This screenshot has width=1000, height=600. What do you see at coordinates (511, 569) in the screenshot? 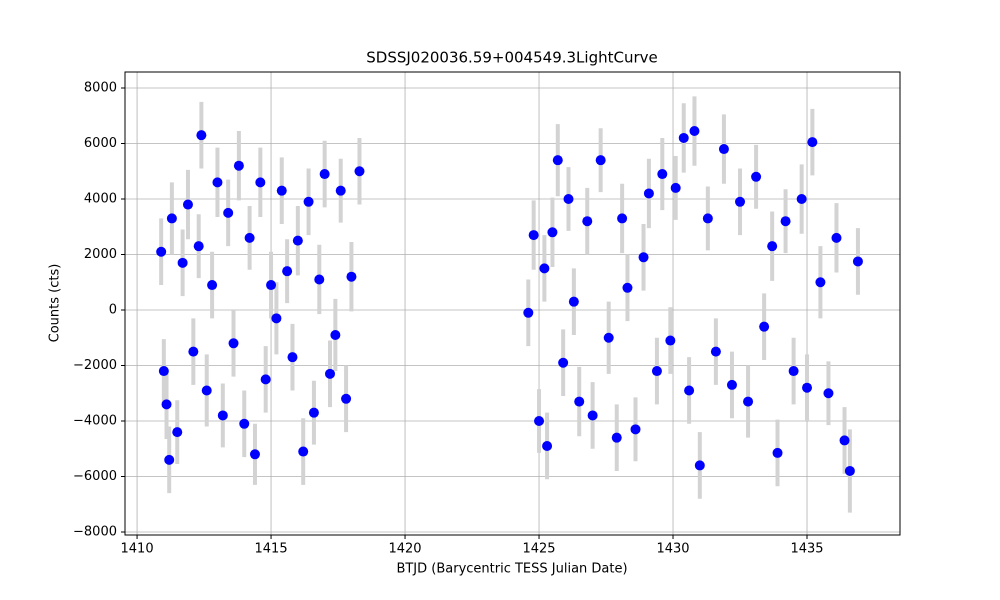
I see `x-axis-label: BTJD (Barycentric TESS Julian Date)` at bounding box center [511, 569].